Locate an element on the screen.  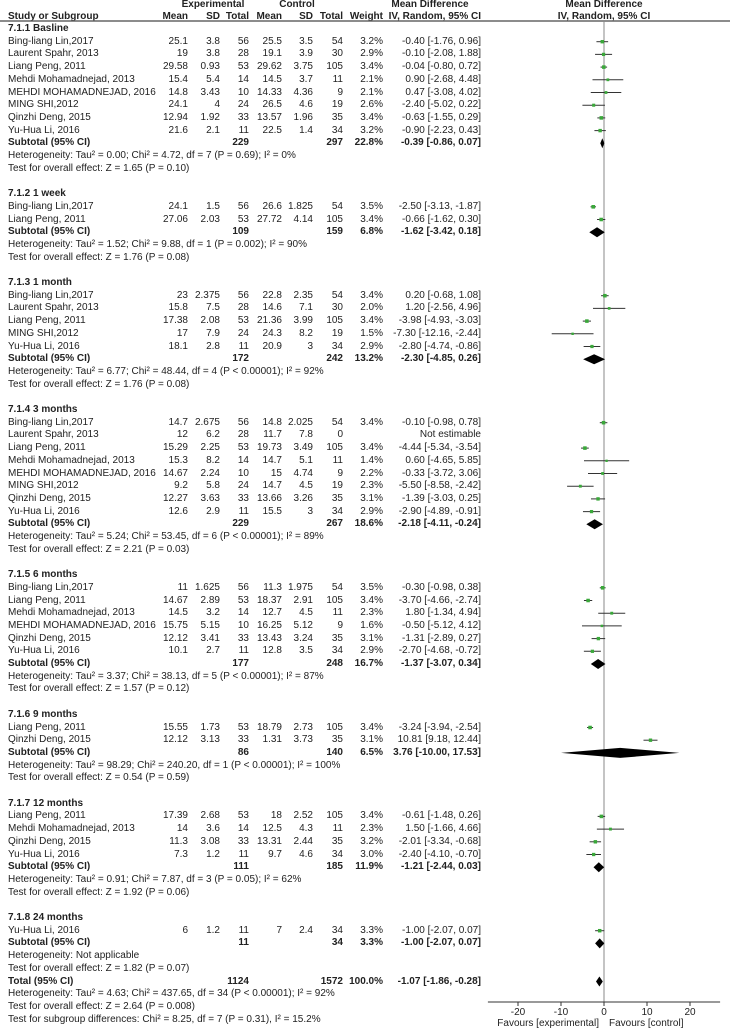
study-cell: 1.4% is located at coordinates (371, 460).